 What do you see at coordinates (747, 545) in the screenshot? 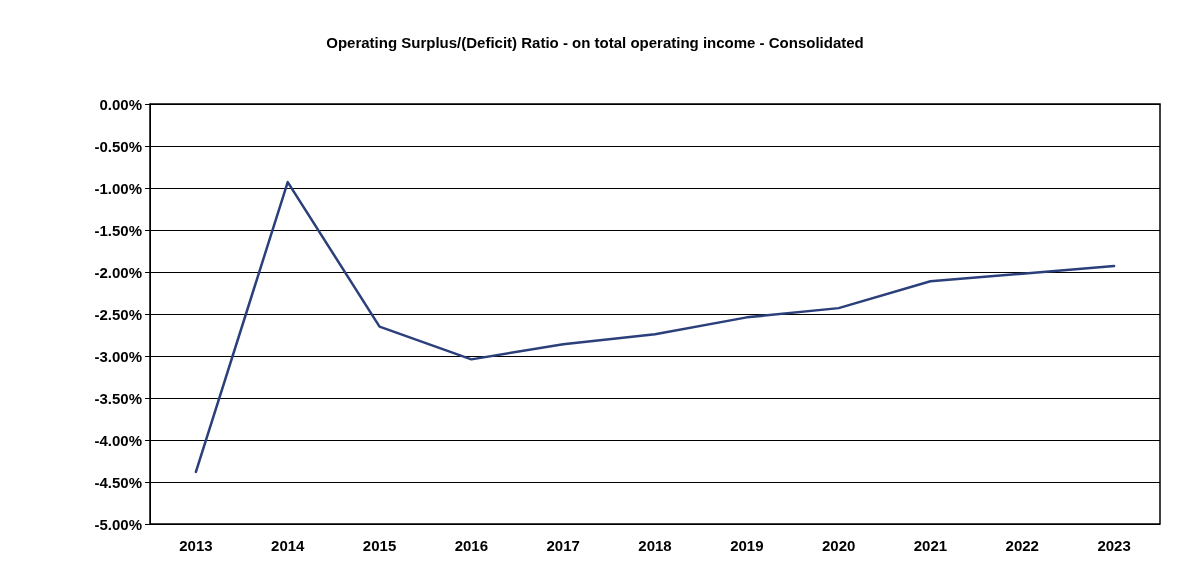
I see `x-tick-label: 2019` at bounding box center [747, 545].